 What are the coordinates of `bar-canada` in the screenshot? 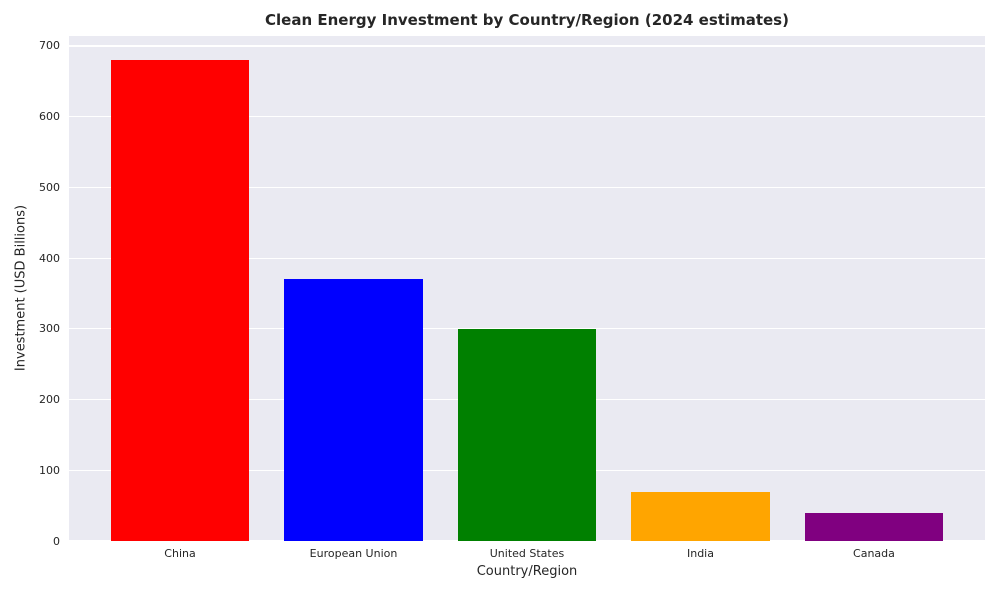 It's located at (874, 526).